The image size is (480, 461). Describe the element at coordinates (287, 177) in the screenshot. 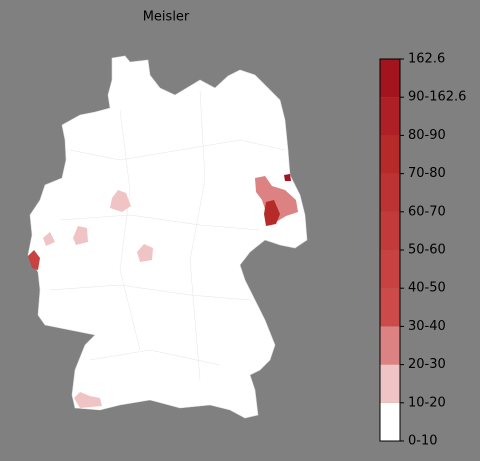

I see `region-top` at that location.